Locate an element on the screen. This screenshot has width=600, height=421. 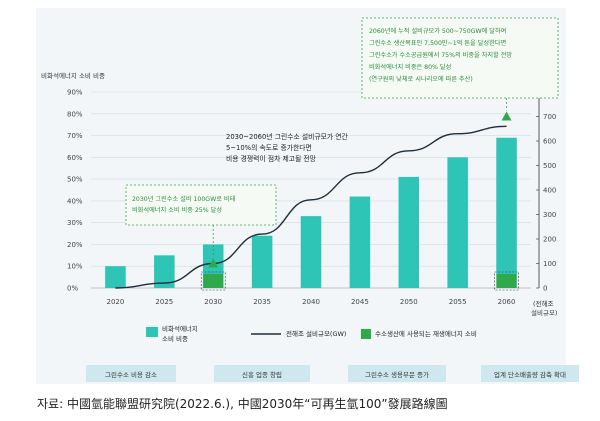
y-tick-right: 0 is located at coordinates (545, 289).